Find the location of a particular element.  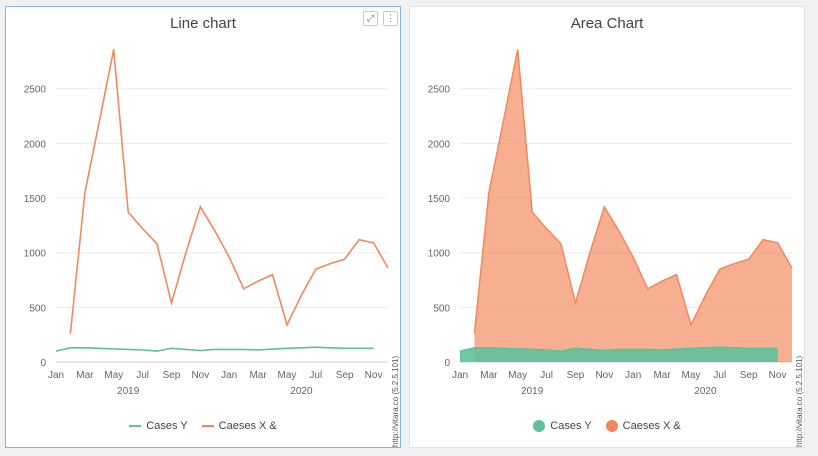

expand-icon: ⤢ is located at coordinates (370, 18).